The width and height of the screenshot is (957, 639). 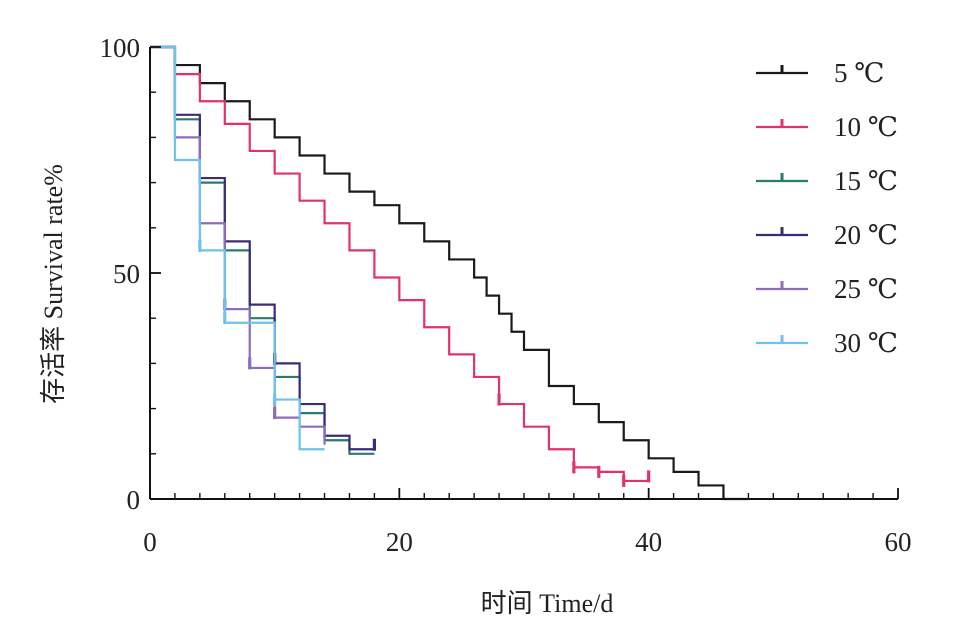 What do you see at coordinates (820, 73) in the screenshot?
I see `legend-item-0: 5 ℃` at bounding box center [820, 73].